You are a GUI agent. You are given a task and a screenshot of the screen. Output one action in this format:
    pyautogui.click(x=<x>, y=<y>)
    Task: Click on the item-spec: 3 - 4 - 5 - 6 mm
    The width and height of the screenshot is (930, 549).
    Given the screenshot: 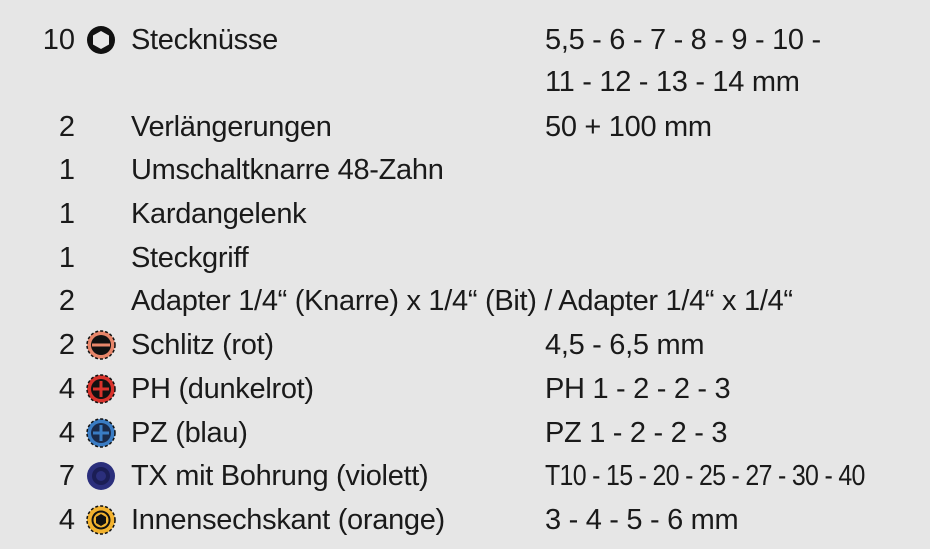 What is the action you would take?
    pyautogui.click(x=642, y=520)
    